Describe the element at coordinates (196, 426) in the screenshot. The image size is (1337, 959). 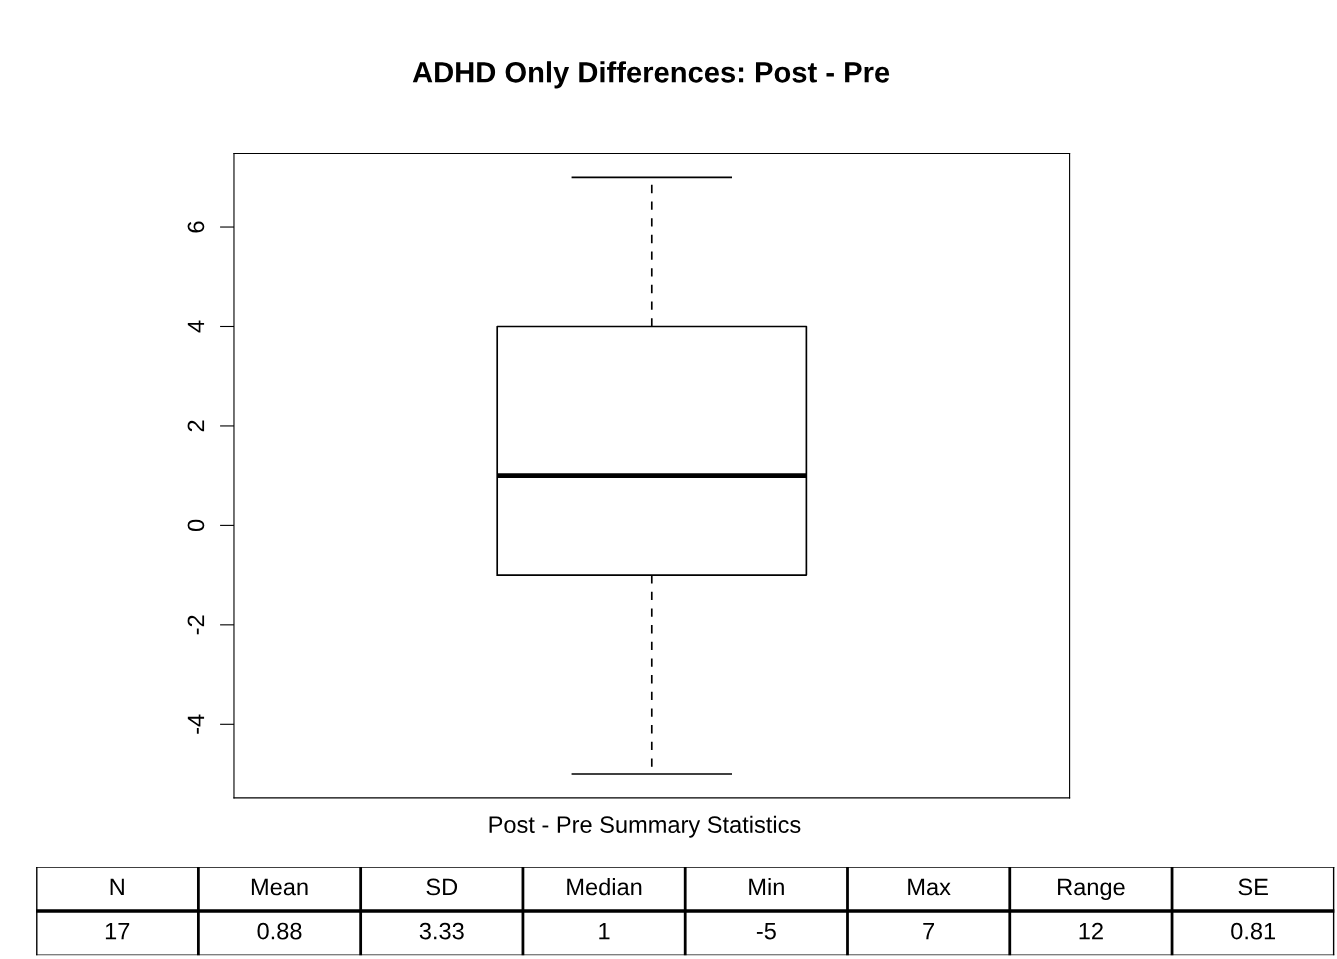
I see `y-tick-label: 2` at that location.